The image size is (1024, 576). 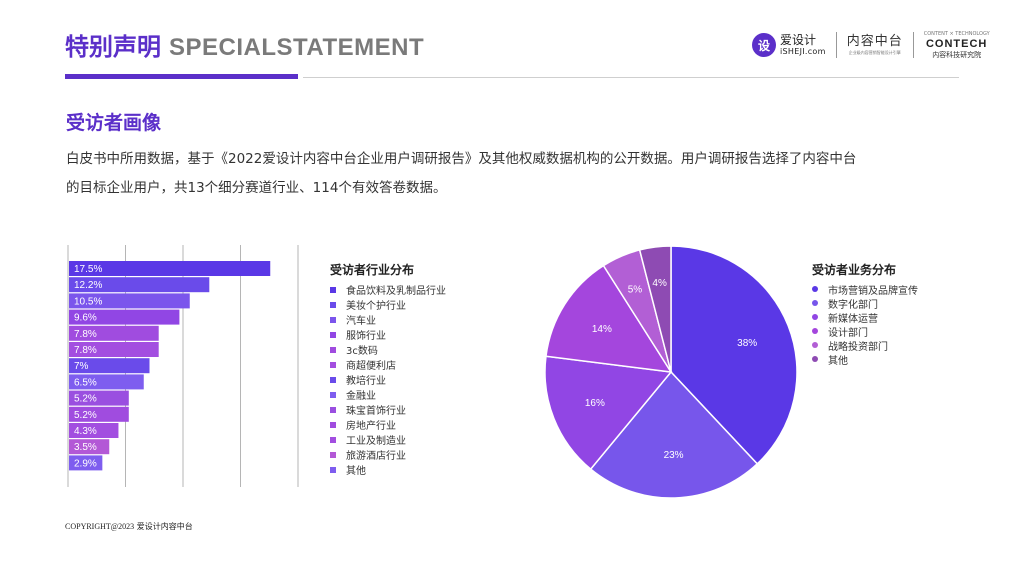 I want to click on pie-slice-label: 23%, so click(x=674, y=455).